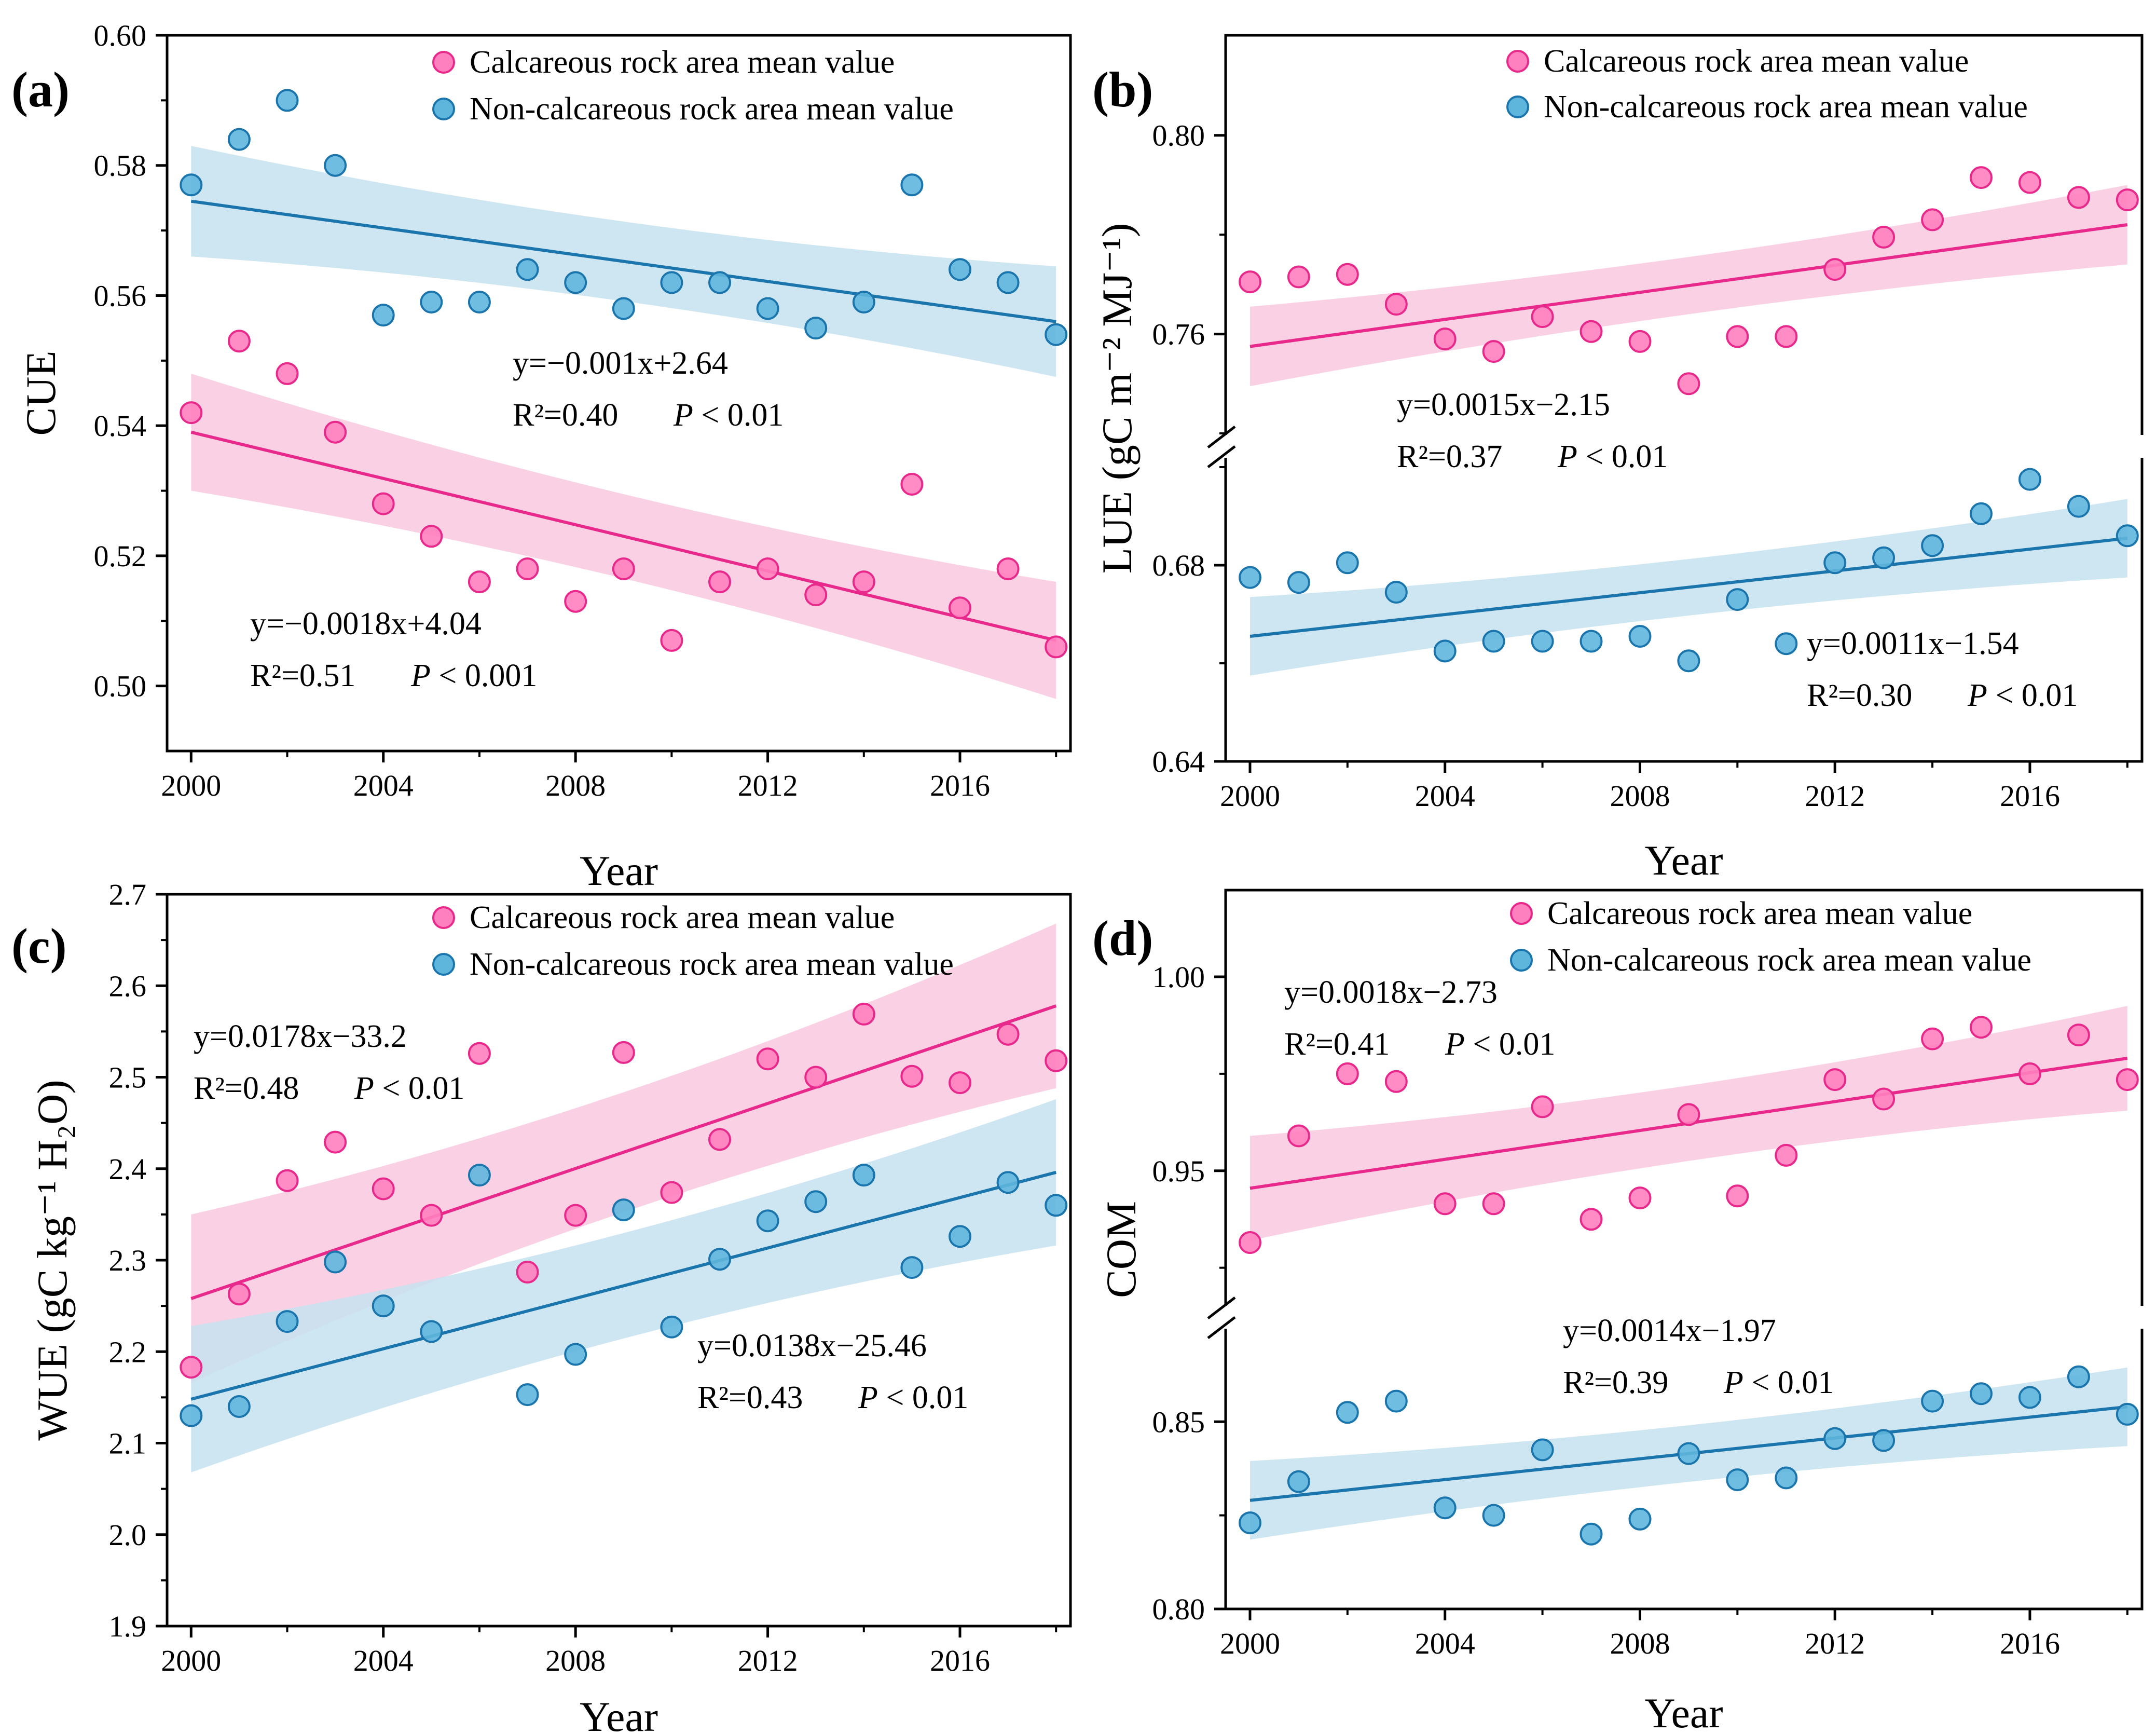 The height and width of the screenshot is (1733, 2156). What do you see at coordinates (300, 1037) in the screenshot?
I see `regression-equation: y=0.0178x−33.2` at bounding box center [300, 1037].